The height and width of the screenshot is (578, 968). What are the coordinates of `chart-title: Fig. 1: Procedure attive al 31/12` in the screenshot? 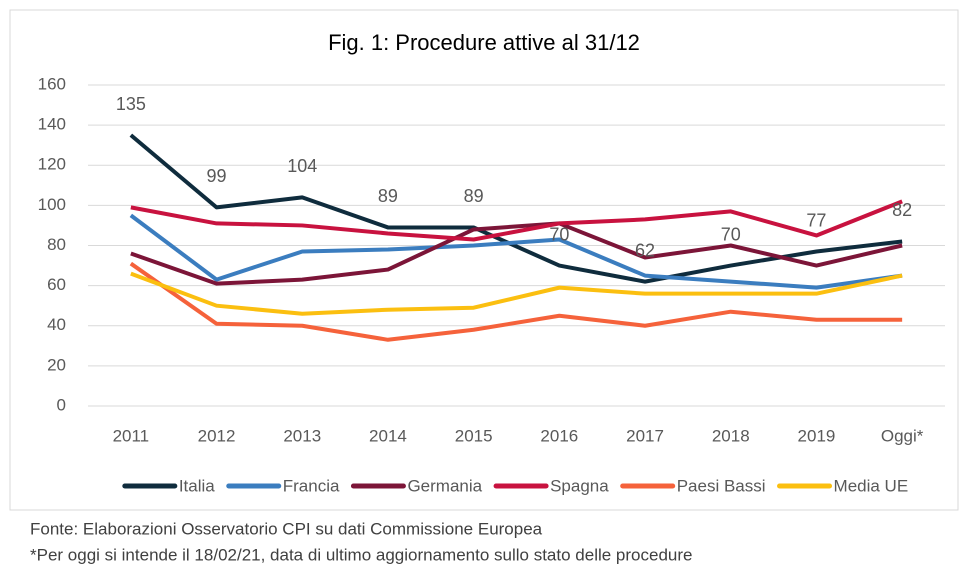 It's located at (484, 42).